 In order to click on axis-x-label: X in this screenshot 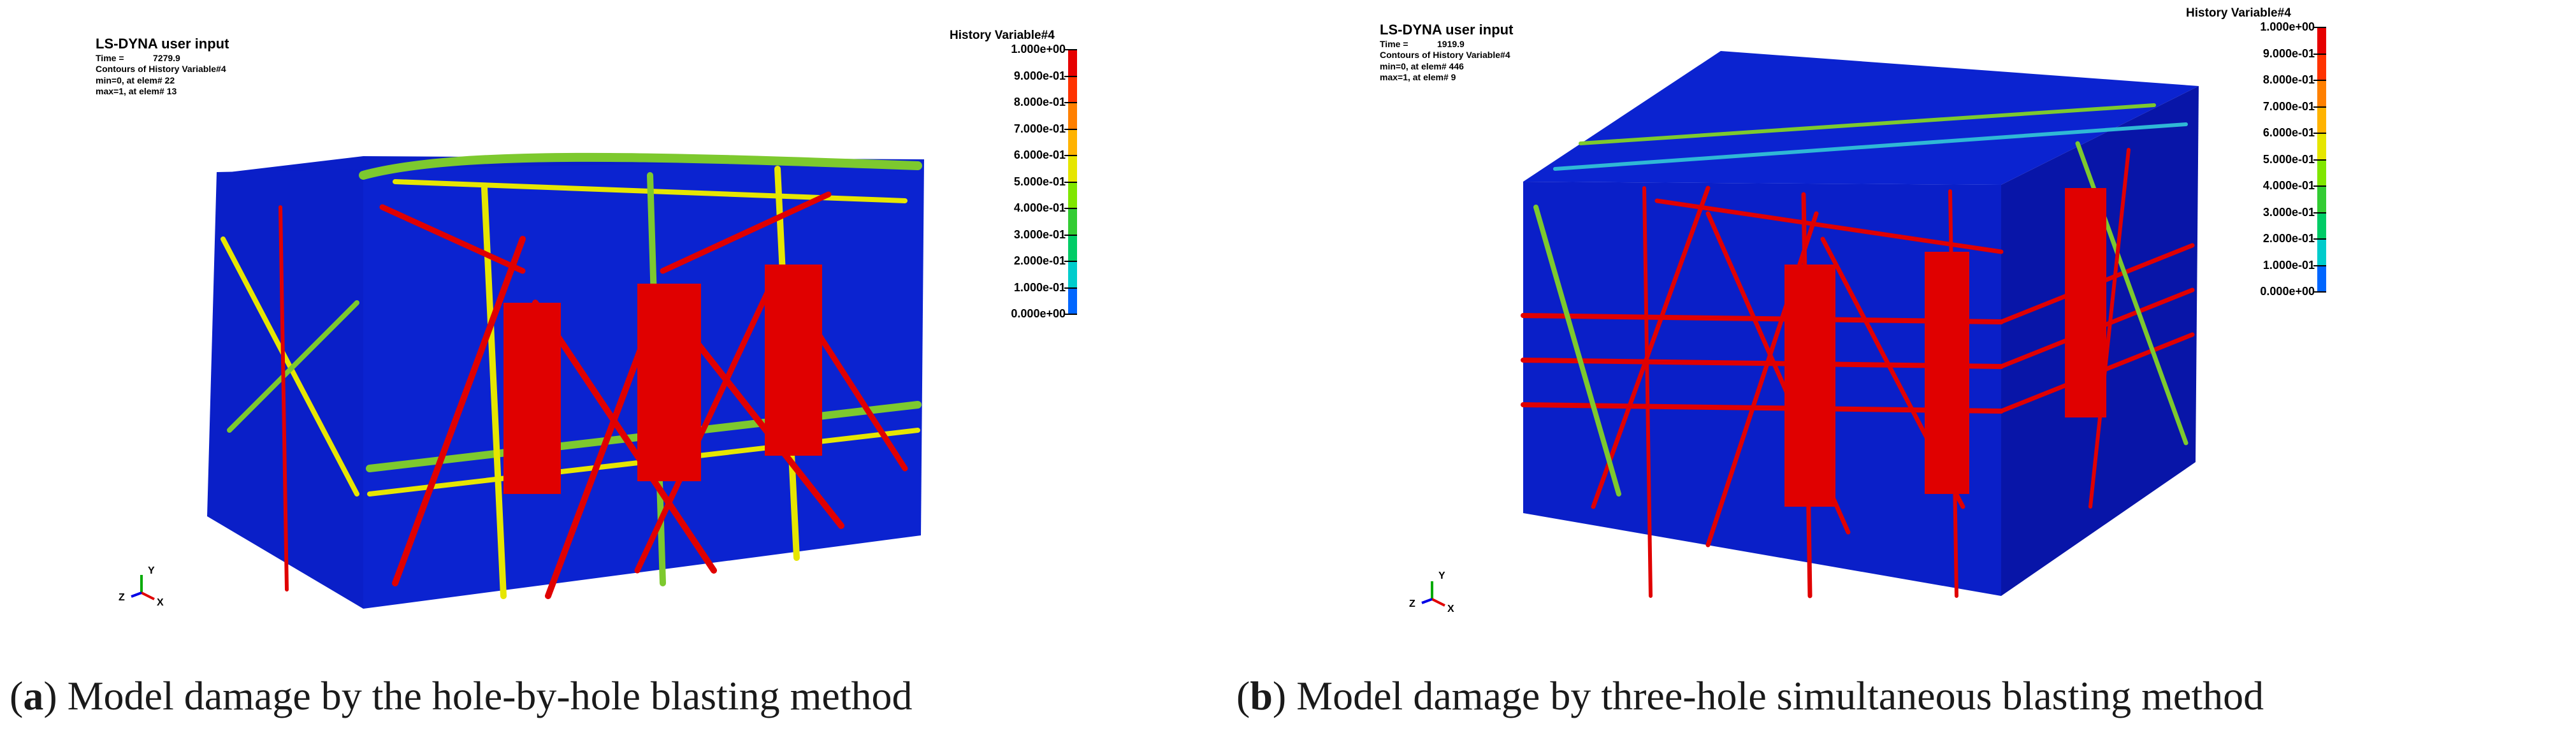, I will do `click(160, 602)`.